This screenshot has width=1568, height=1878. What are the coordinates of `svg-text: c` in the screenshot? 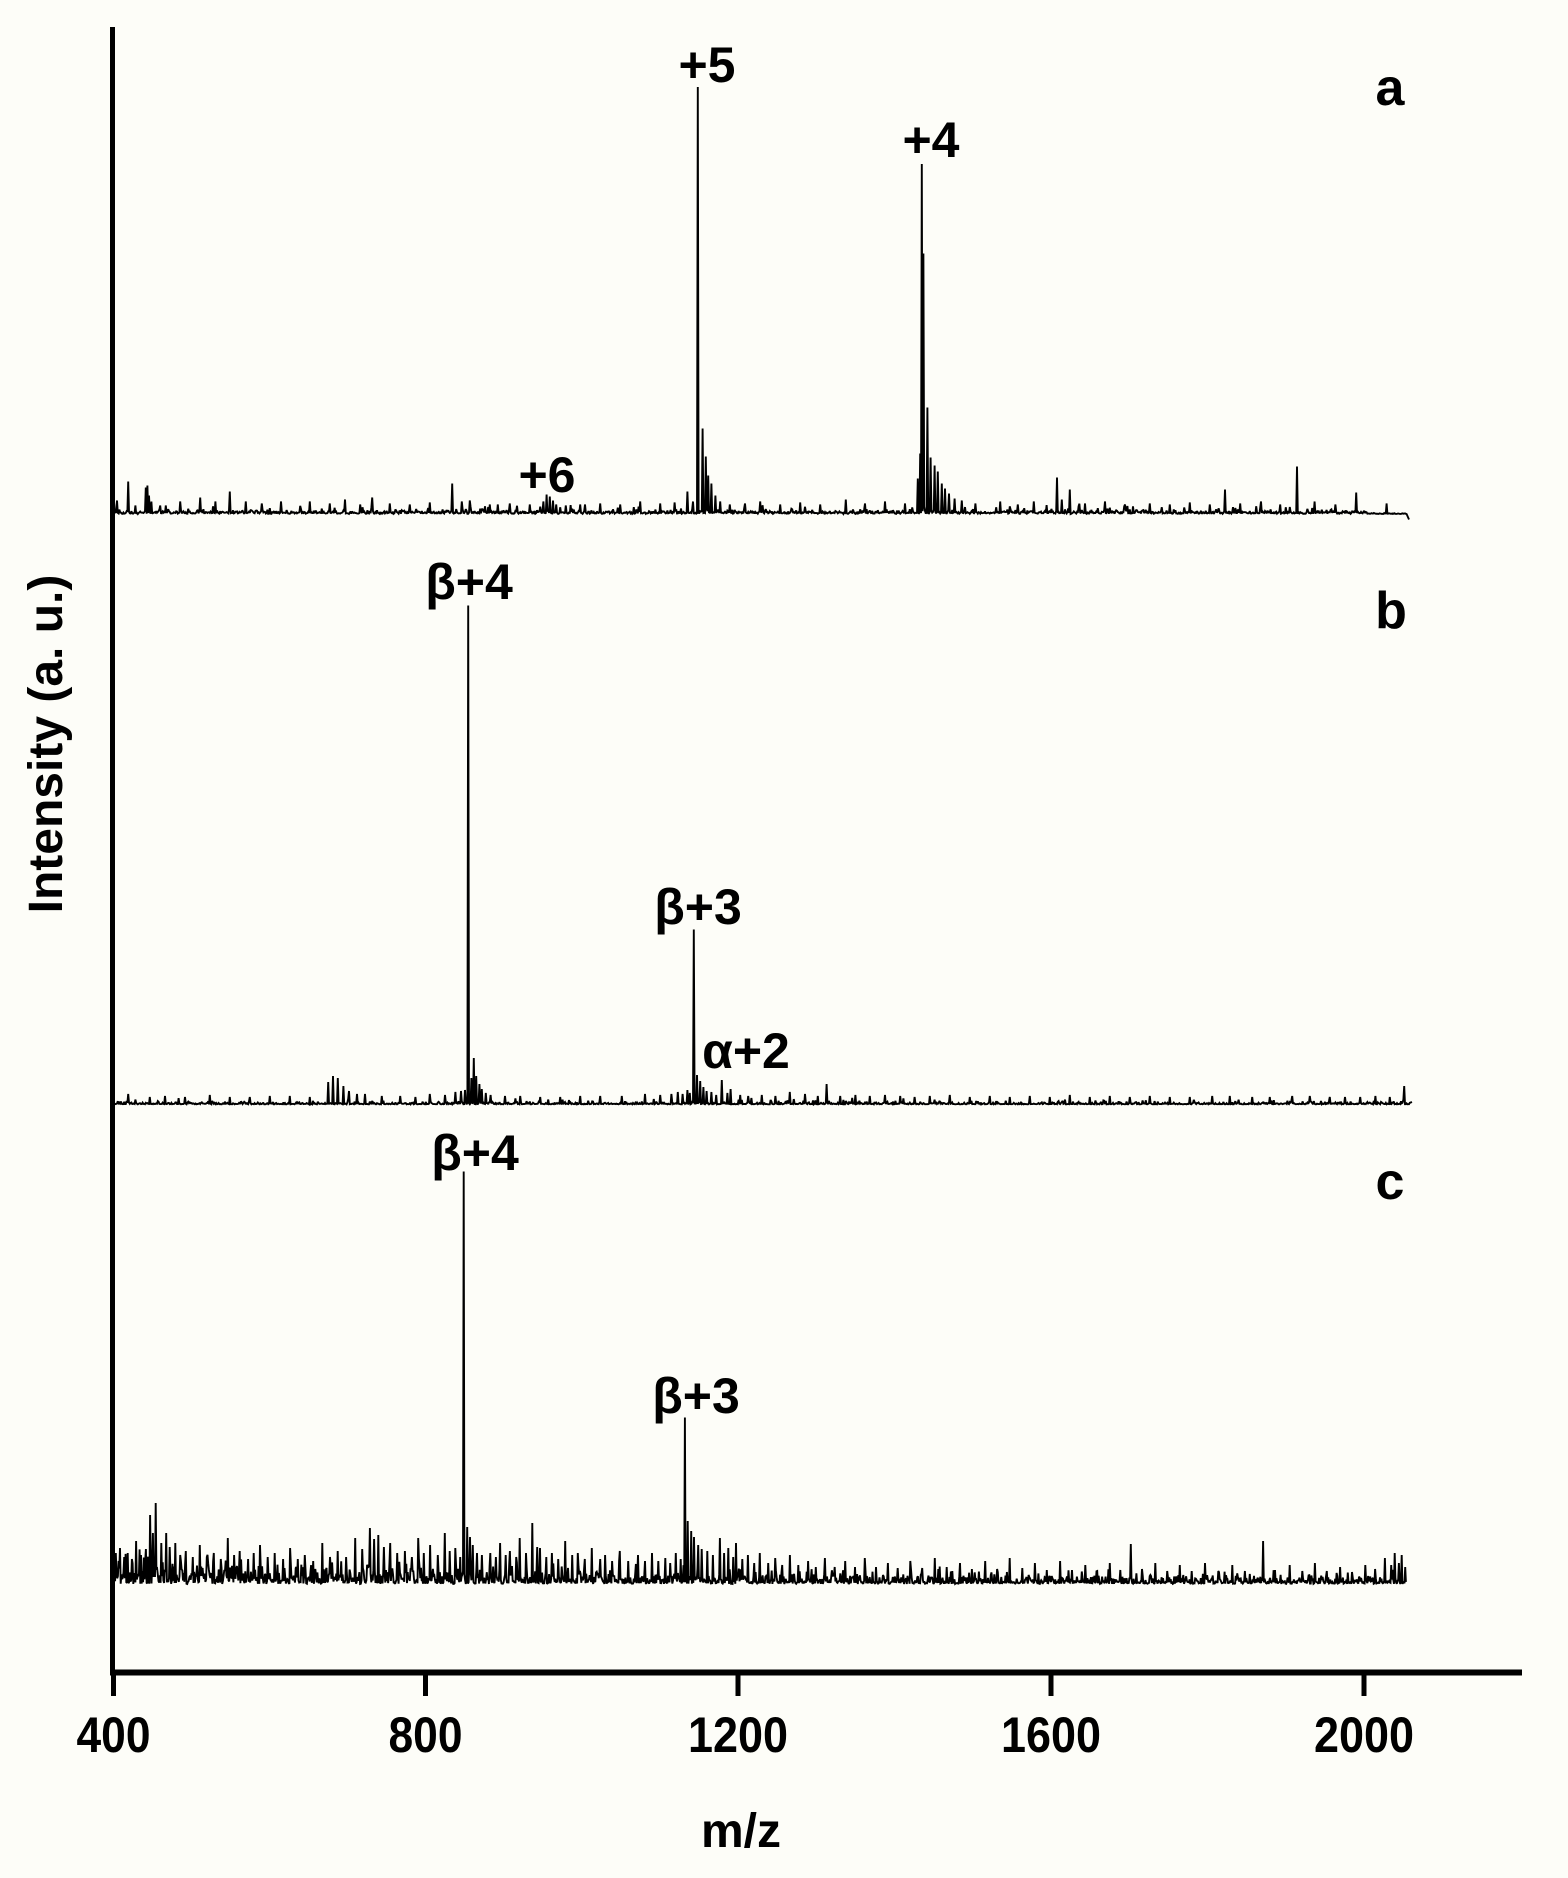 It's located at (1390, 1182).